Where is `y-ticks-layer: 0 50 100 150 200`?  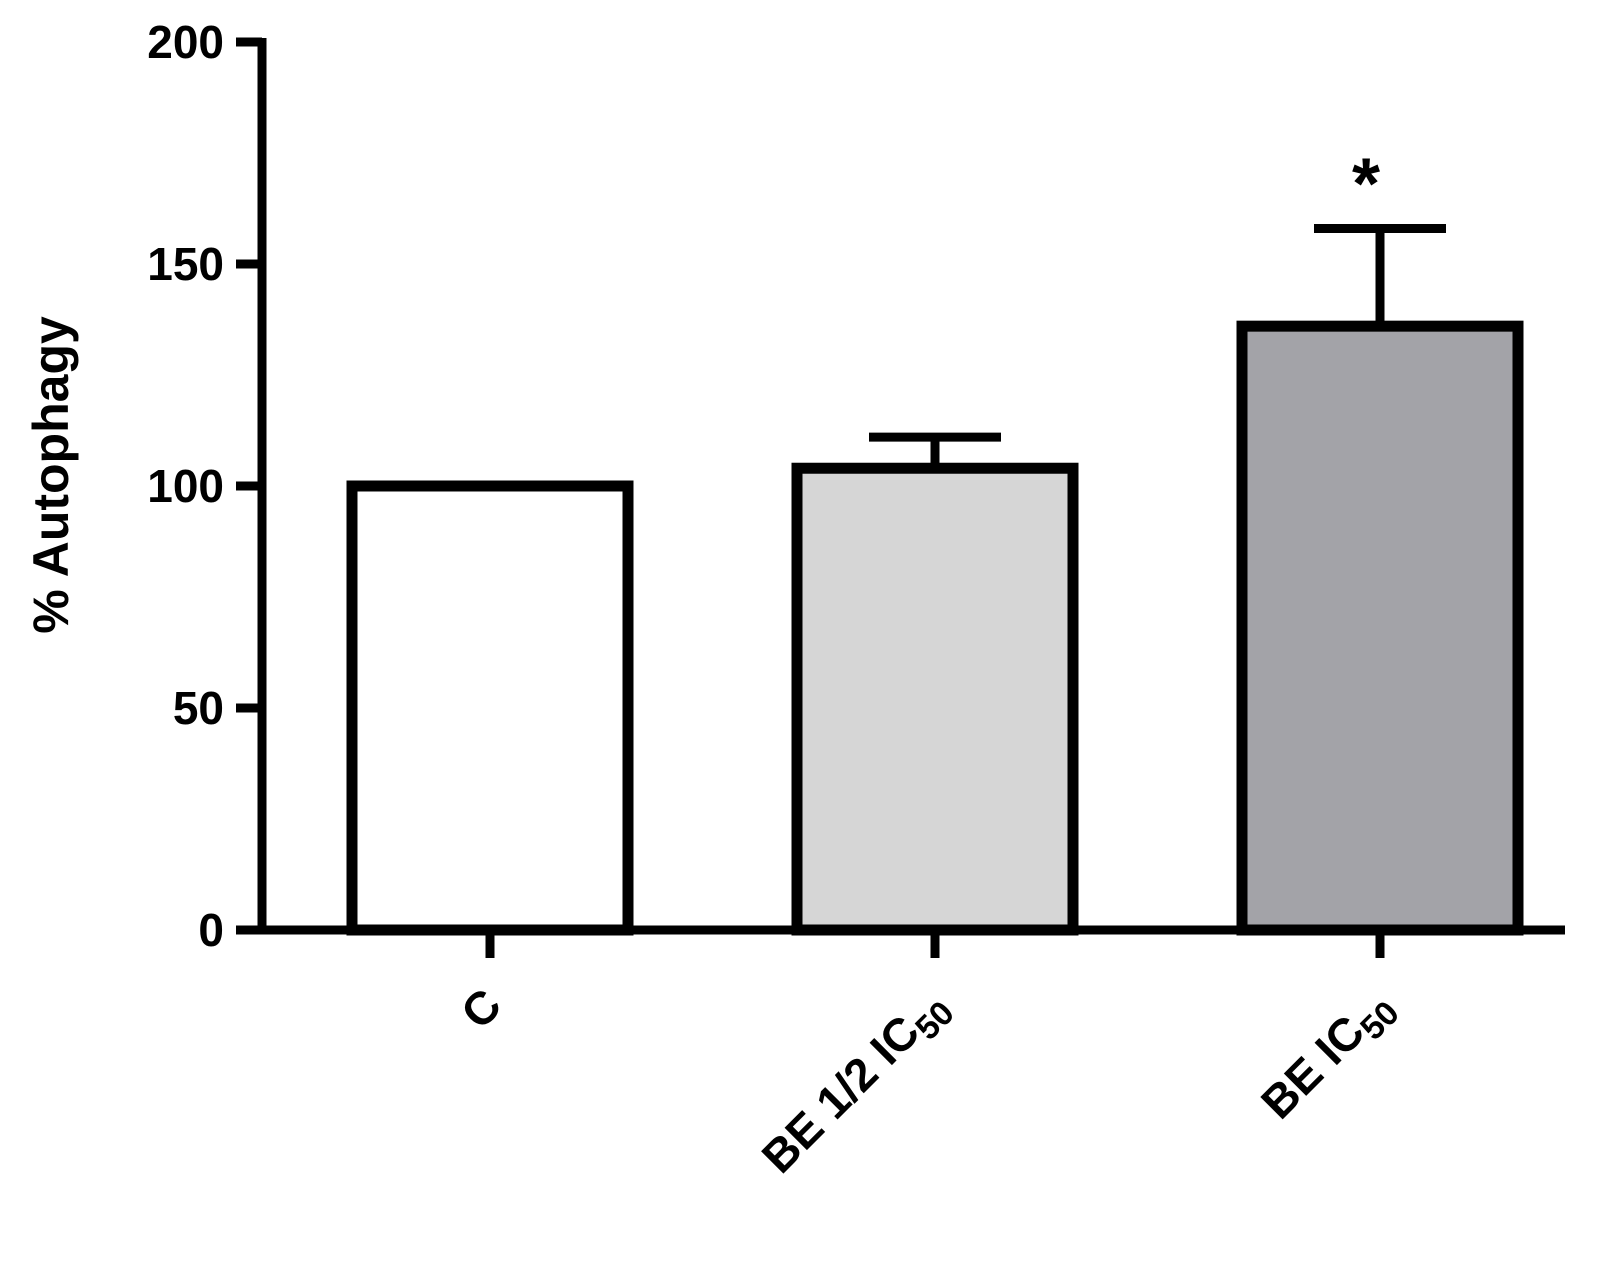 y-ticks-layer: 0 50 100 150 200 is located at coordinates (204, 486).